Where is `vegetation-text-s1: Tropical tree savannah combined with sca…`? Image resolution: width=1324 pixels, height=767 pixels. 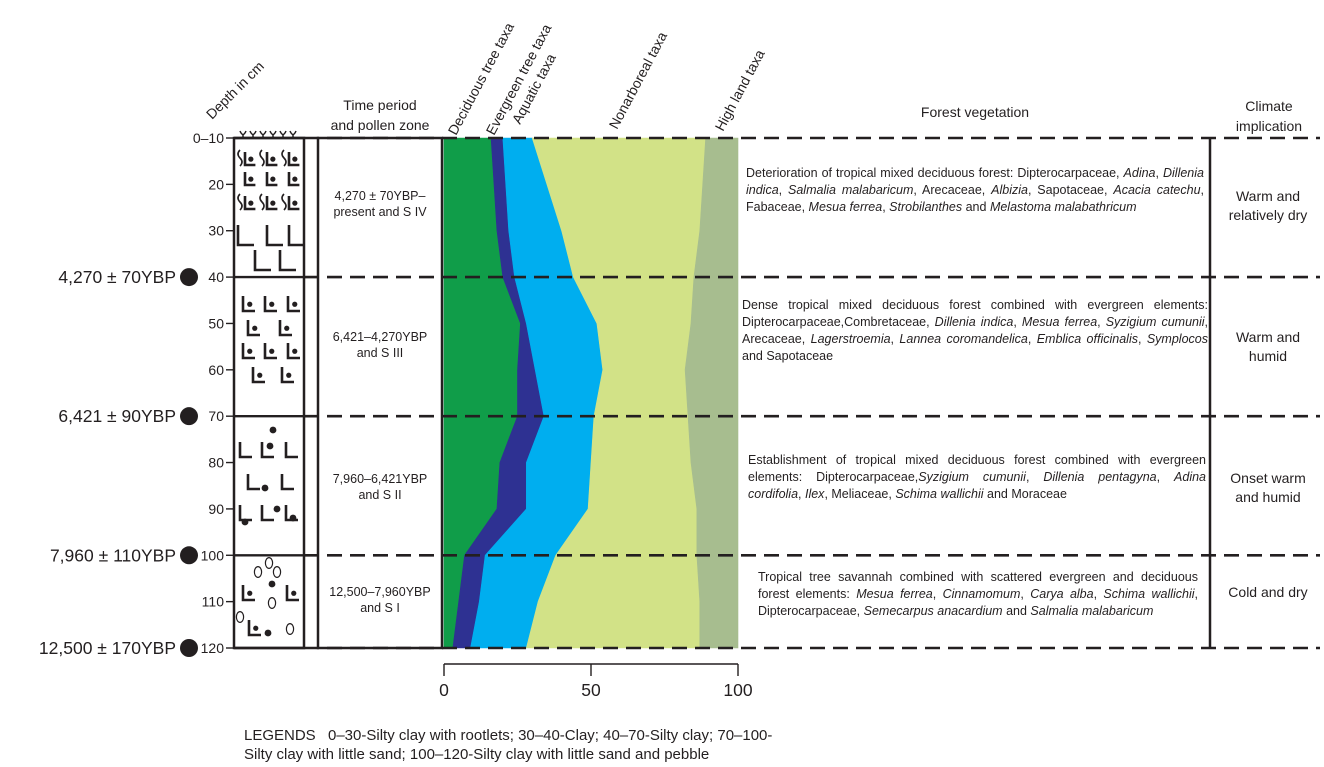 vegetation-text-s1: Tropical tree savannah combined with sca… is located at coordinates (978, 594).